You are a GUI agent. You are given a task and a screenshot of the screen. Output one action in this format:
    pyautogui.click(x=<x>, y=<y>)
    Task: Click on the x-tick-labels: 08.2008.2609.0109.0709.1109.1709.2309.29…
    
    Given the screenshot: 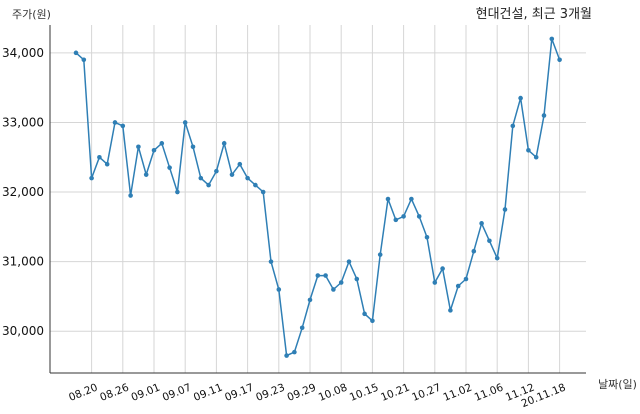 What is the action you would take?
    pyautogui.click(x=317, y=395)
    